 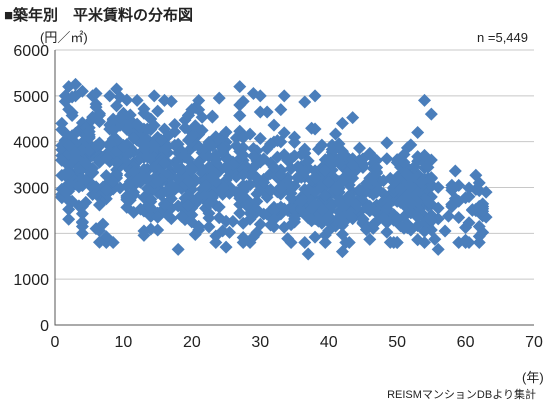 I want to click on y-axis-unit: (円／㎡), so click(x=64, y=37).